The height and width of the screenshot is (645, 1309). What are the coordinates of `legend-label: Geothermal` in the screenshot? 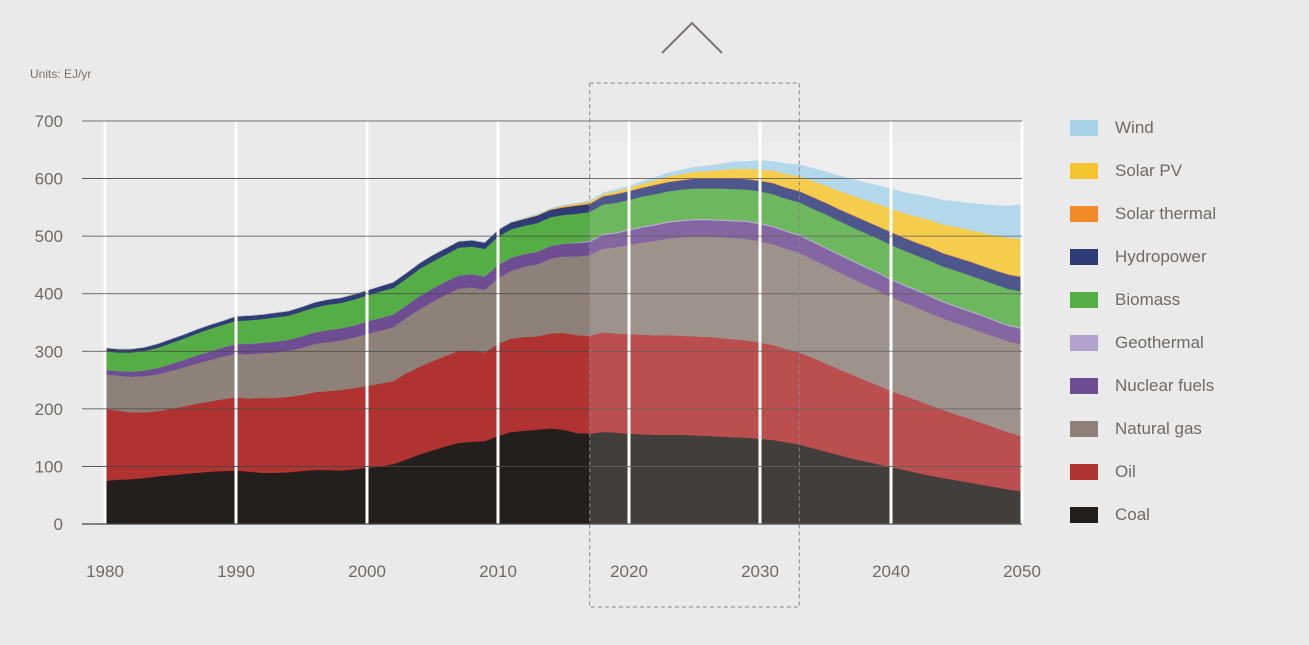 It's located at (1159, 342).